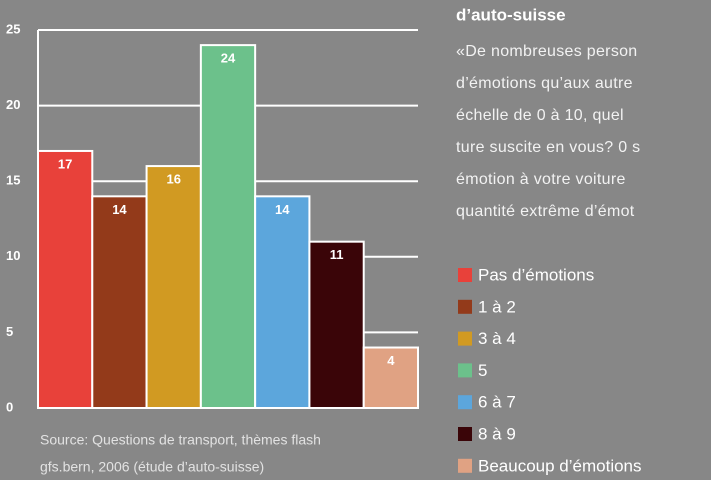 The width and height of the screenshot is (711, 480). What do you see at coordinates (541, 179) in the screenshot?
I see `body-text: émotion à votre voiture` at bounding box center [541, 179].